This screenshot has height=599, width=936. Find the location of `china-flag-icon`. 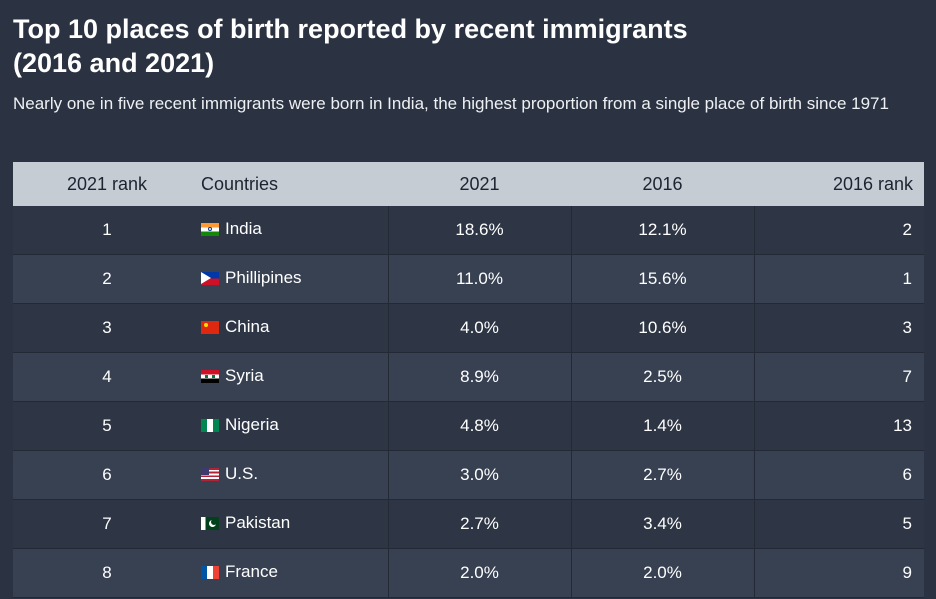

china-flag-icon is located at coordinates (210, 327).